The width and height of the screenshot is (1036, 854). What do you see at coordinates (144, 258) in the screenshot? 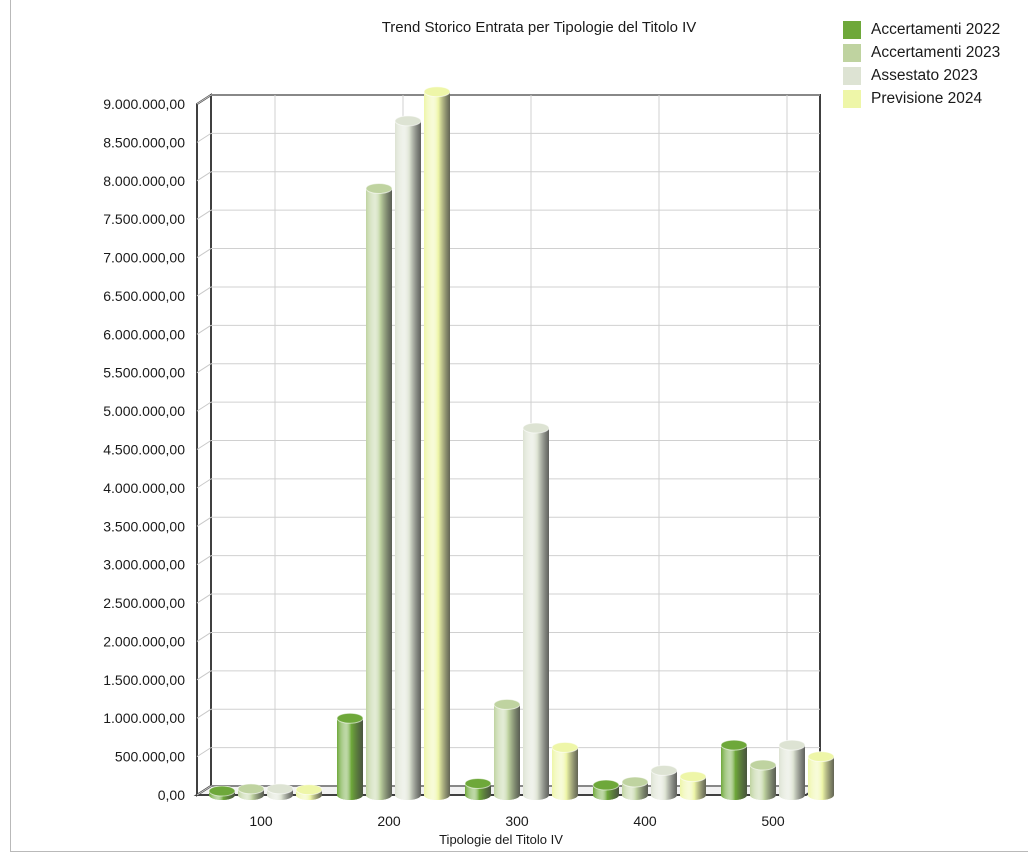
I see `y-tick-label: 7.000.000,00` at bounding box center [144, 258].